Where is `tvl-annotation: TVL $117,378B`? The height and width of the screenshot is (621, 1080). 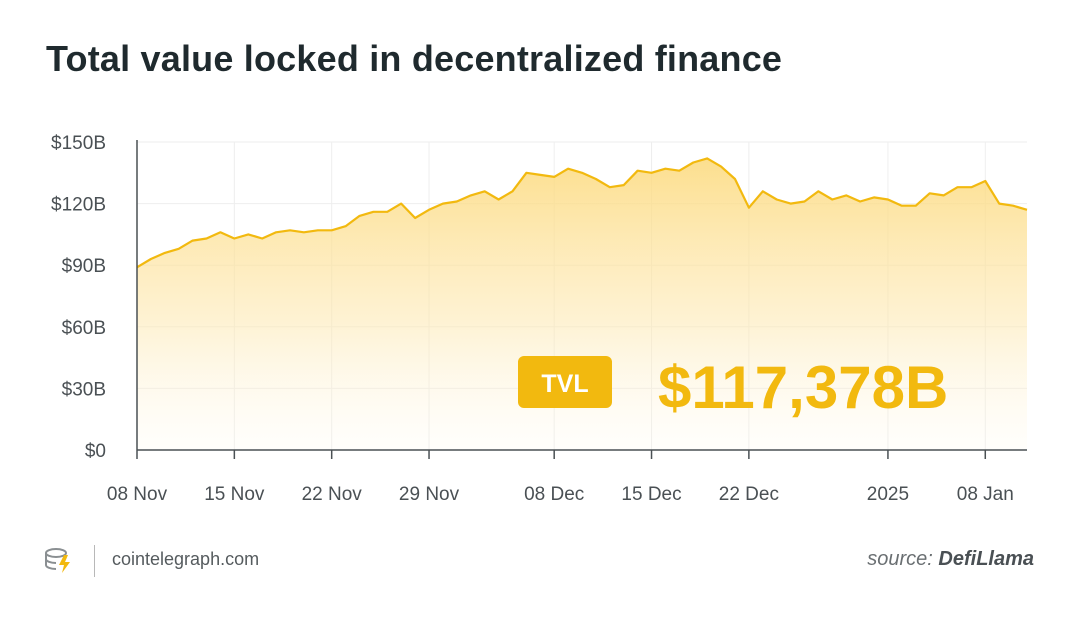 tvl-annotation: TVL $117,378B is located at coordinates (733, 387).